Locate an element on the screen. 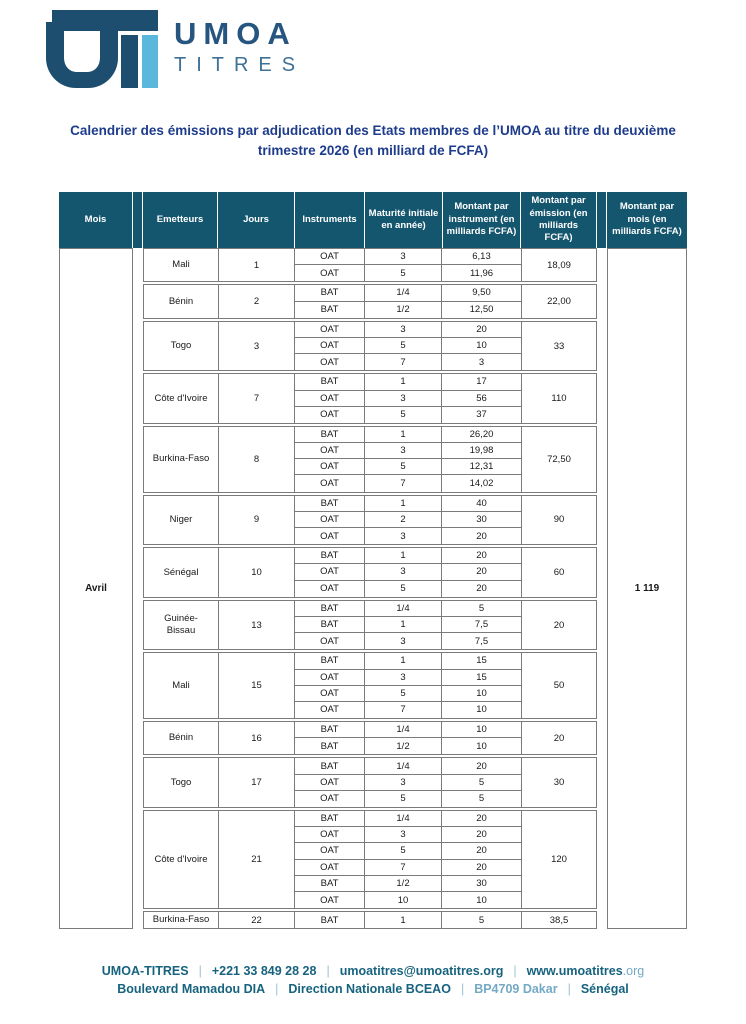  header-emetteurs: Emetteurs is located at coordinates (180, 220).